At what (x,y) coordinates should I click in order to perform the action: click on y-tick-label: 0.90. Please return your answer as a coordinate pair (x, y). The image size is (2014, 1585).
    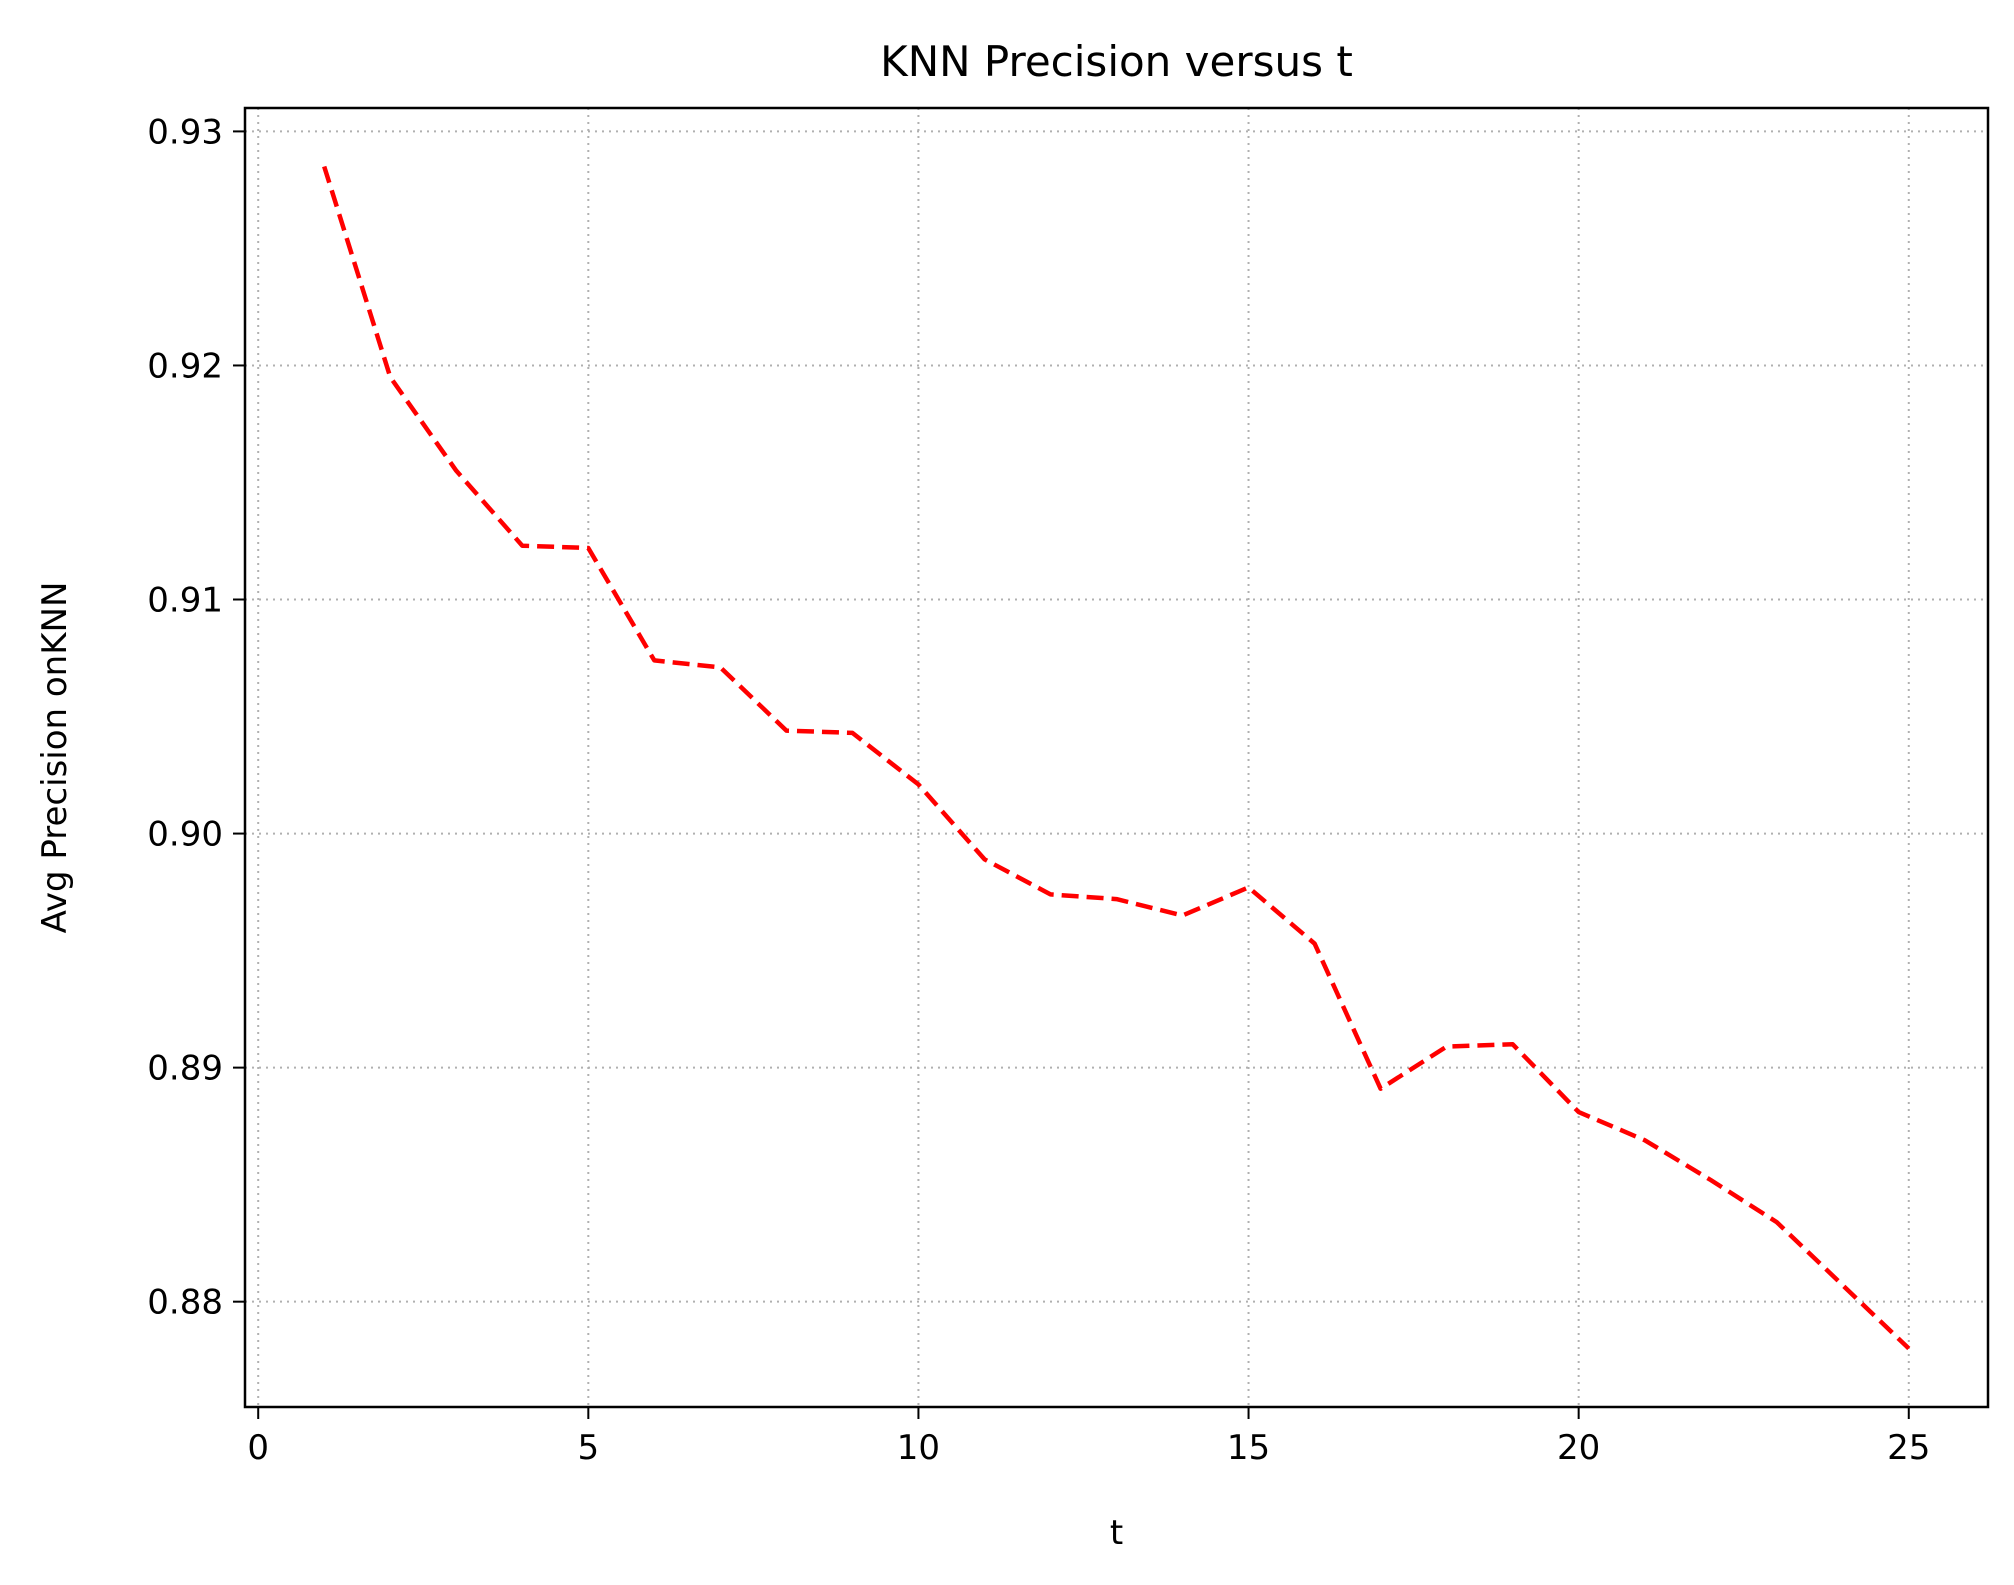
    Looking at the image, I should click on (185, 835).